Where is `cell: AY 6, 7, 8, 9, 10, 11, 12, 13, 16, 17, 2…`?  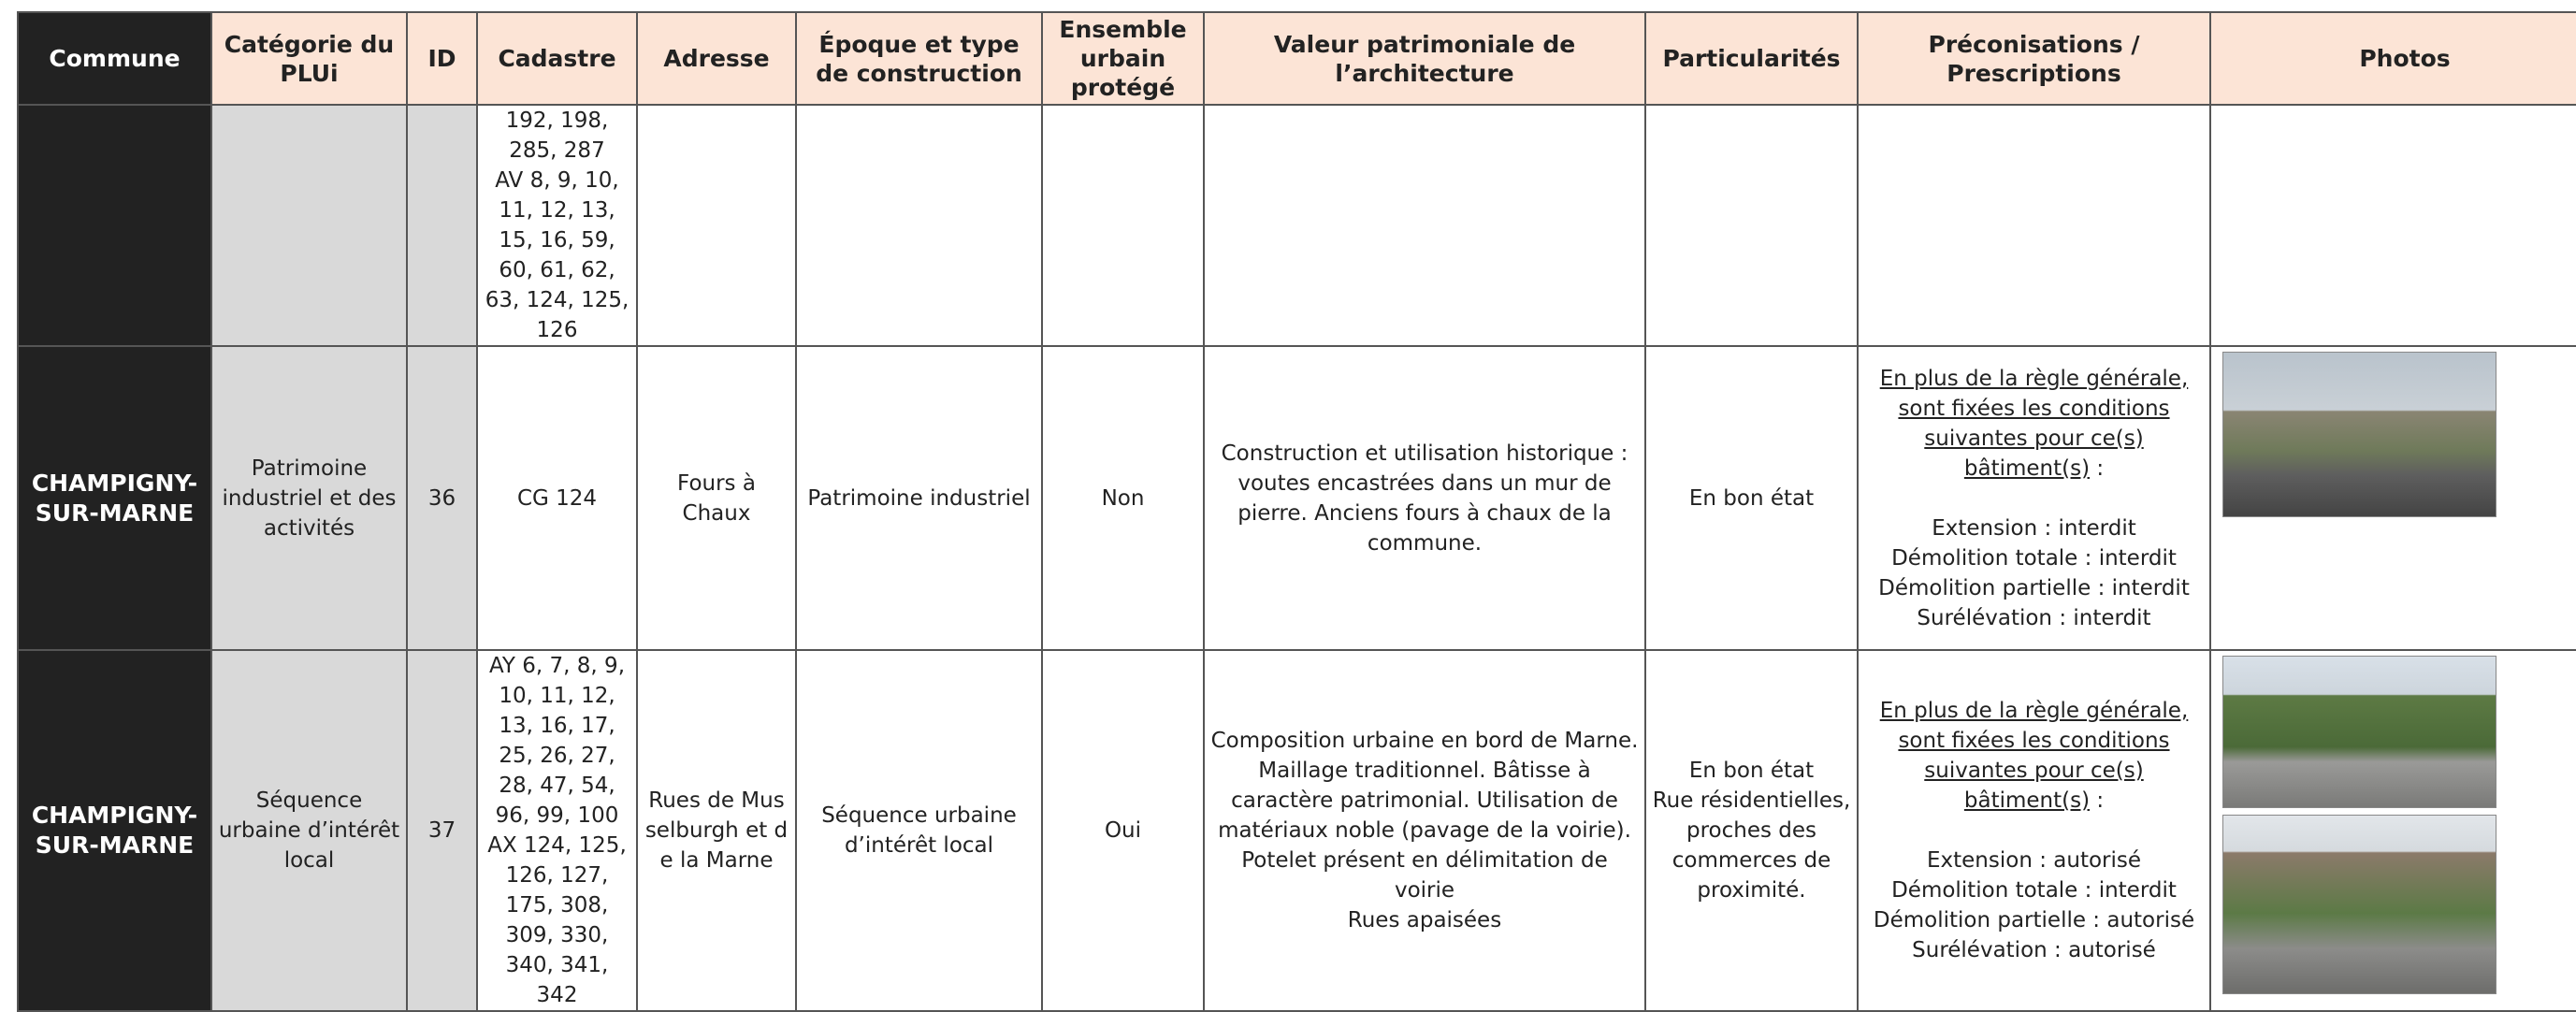 cell: AY 6, 7, 8, 9, 10, 11, 12, 13, 16, 17, 2… is located at coordinates (557, 830).